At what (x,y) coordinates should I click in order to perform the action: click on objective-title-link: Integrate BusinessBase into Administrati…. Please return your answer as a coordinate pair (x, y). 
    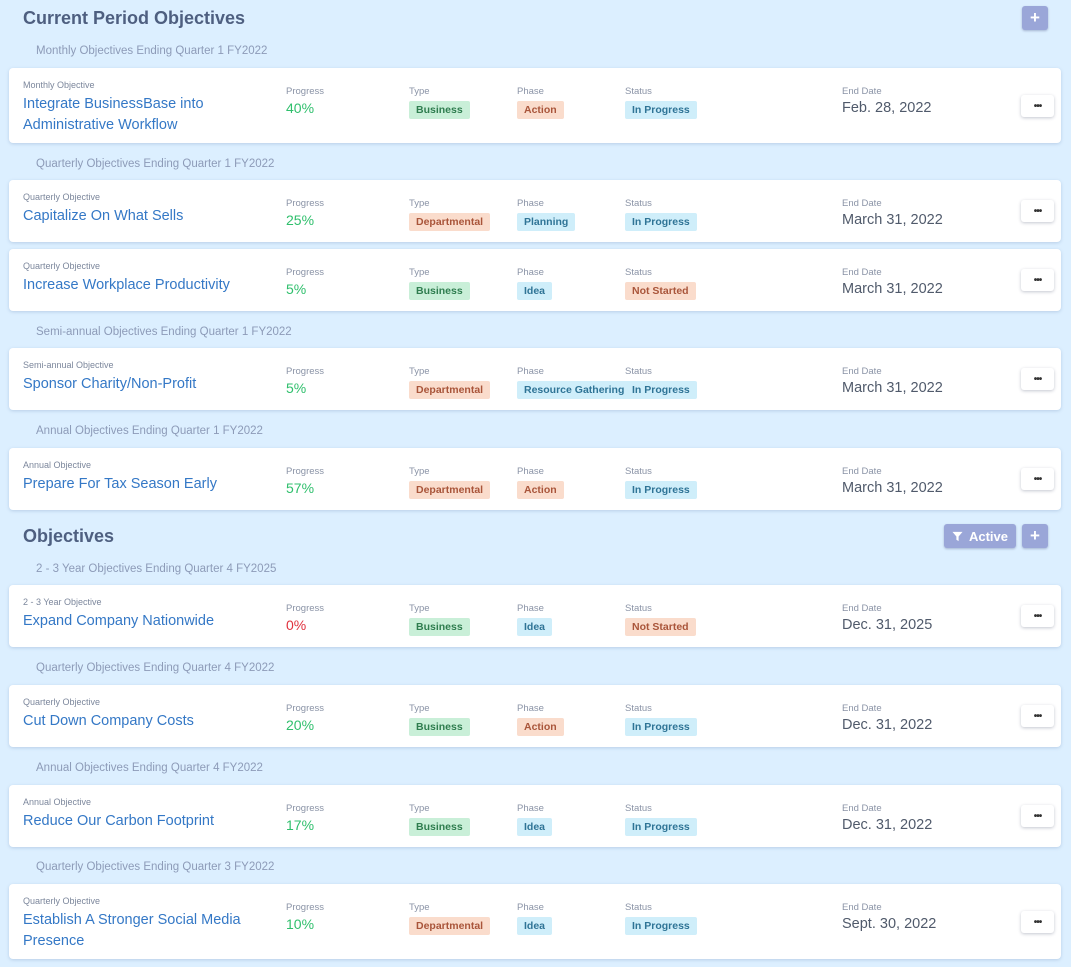
    Looking at the image, I should click on (113, 114).